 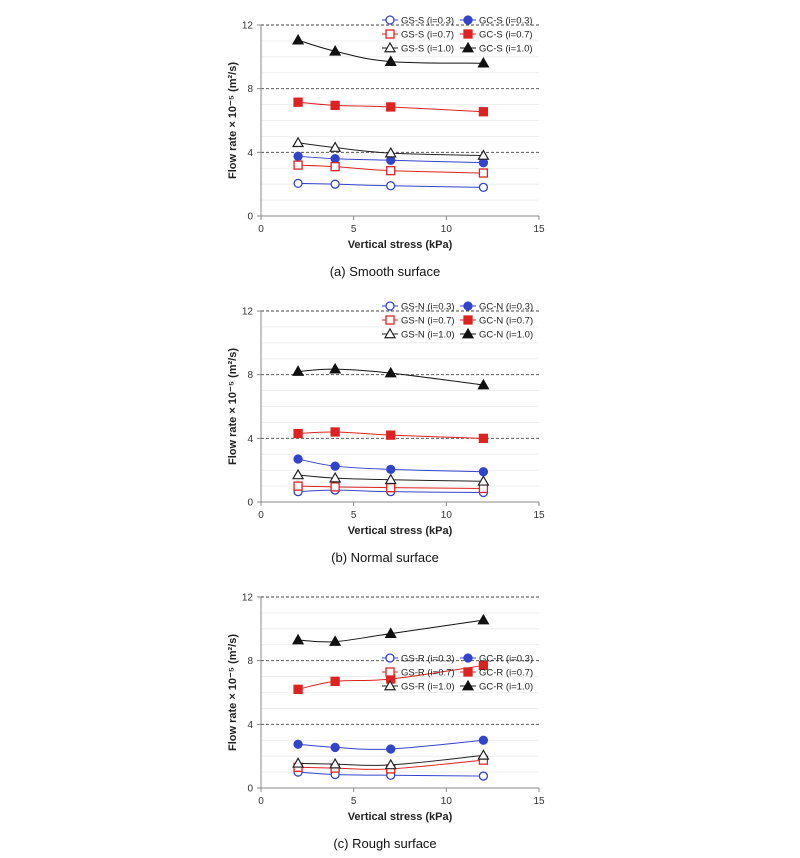 What do you see at coordinates (447, 801) in the screenshot?
I see `x-tick-label: 10` at bounding box center [447, 801].